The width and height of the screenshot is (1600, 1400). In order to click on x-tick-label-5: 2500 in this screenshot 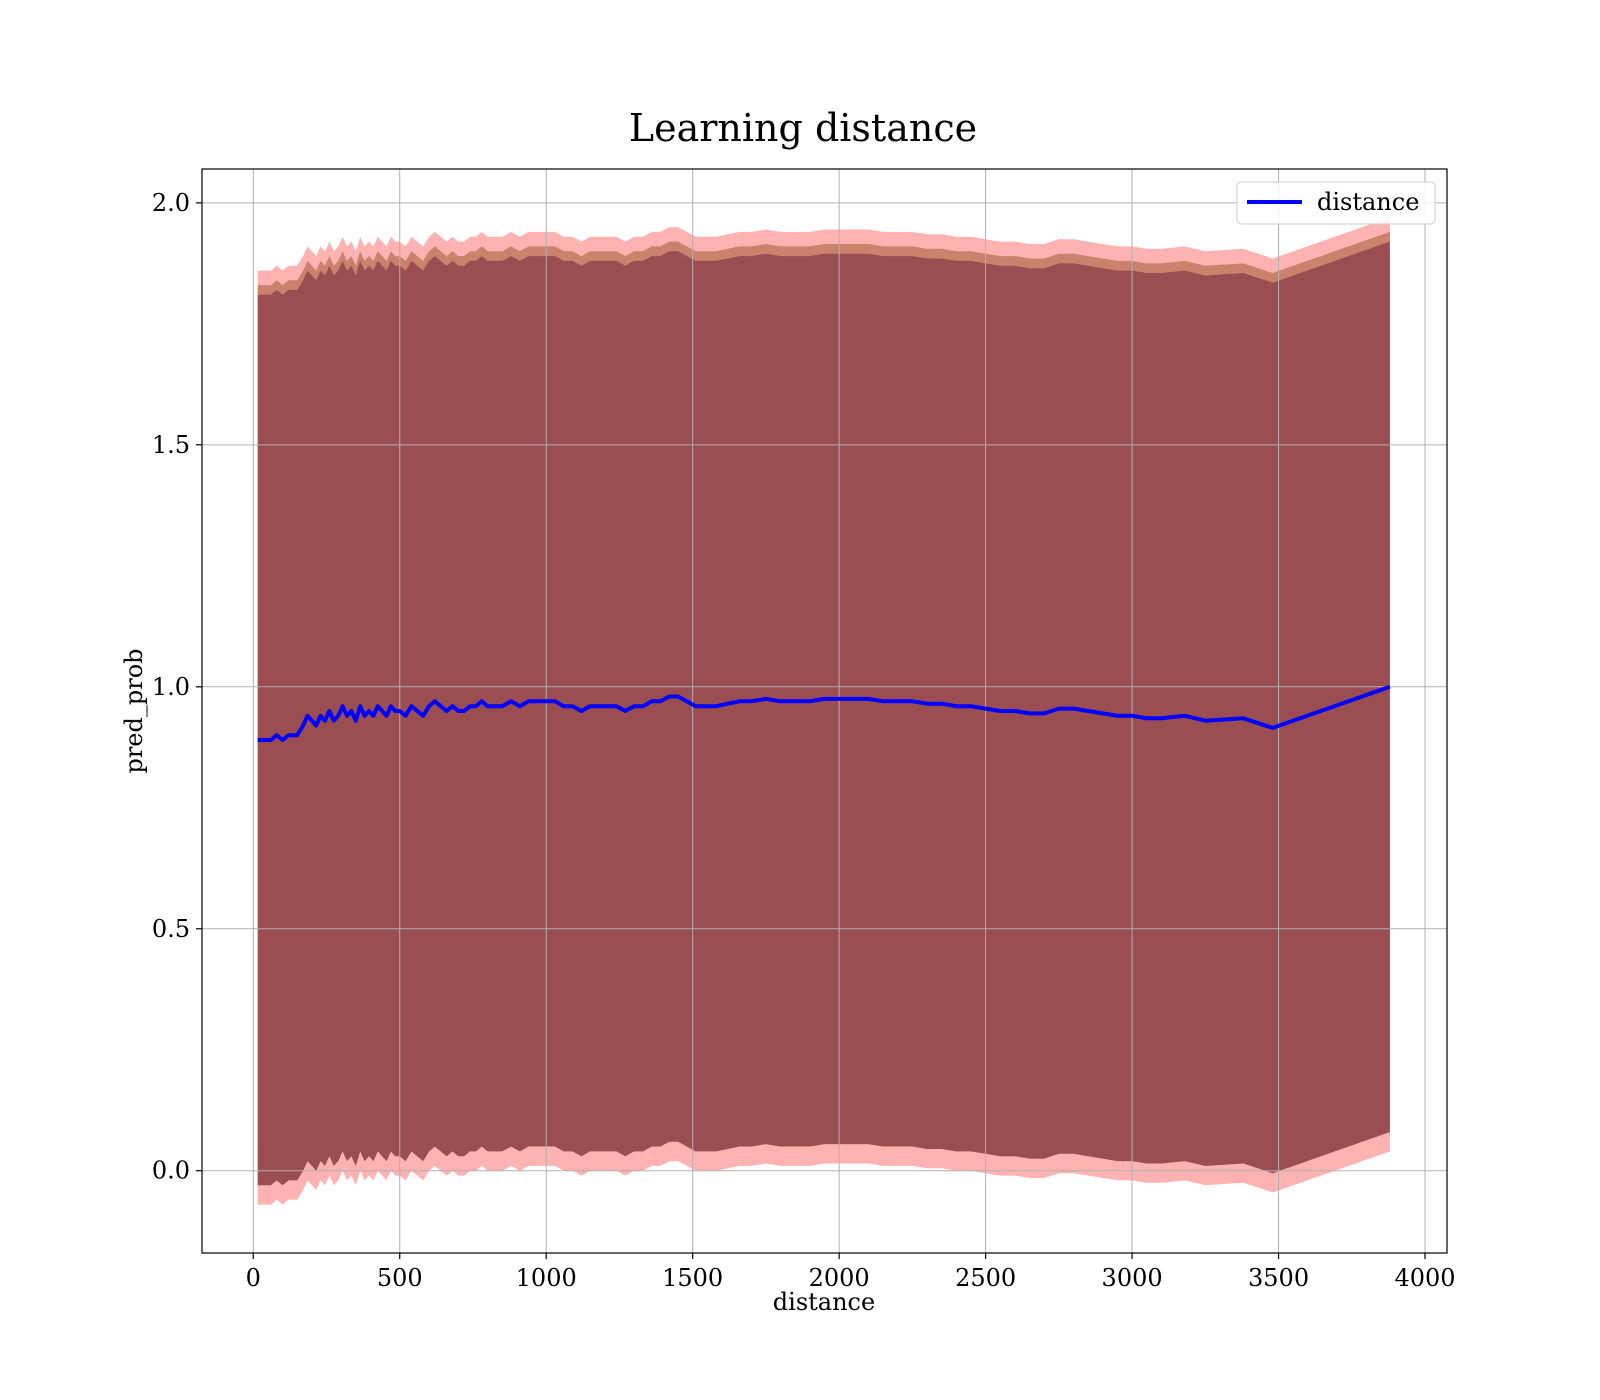, I will do `click(985, 1278)`.